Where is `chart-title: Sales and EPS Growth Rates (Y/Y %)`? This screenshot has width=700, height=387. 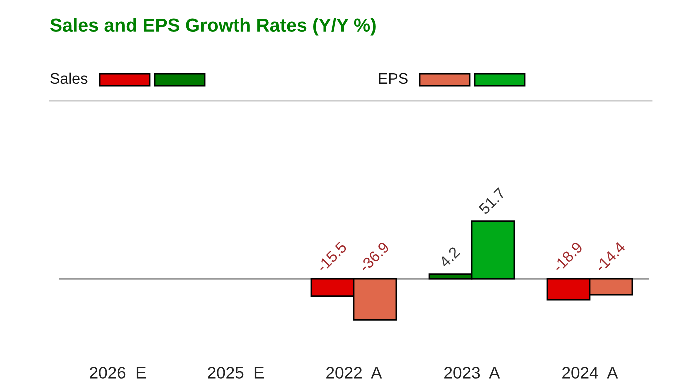 chart-title: Sales and EPS Growth Rates (Y/Y %) is located at coordinates (213, 27).